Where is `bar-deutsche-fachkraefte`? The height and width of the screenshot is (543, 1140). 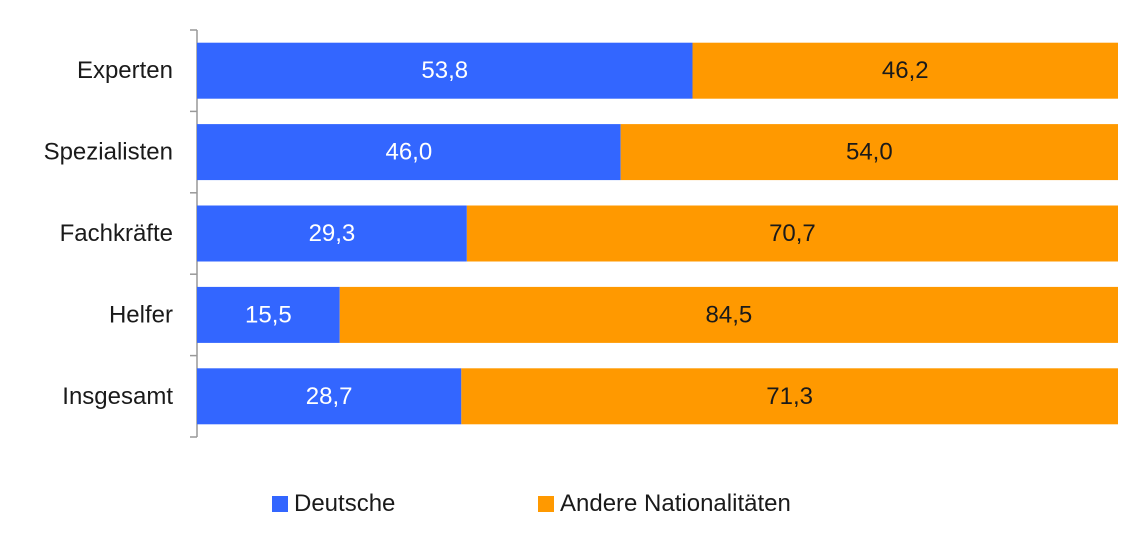
bar-deutsche-fachkraefte is located at coordinates (332, 233).